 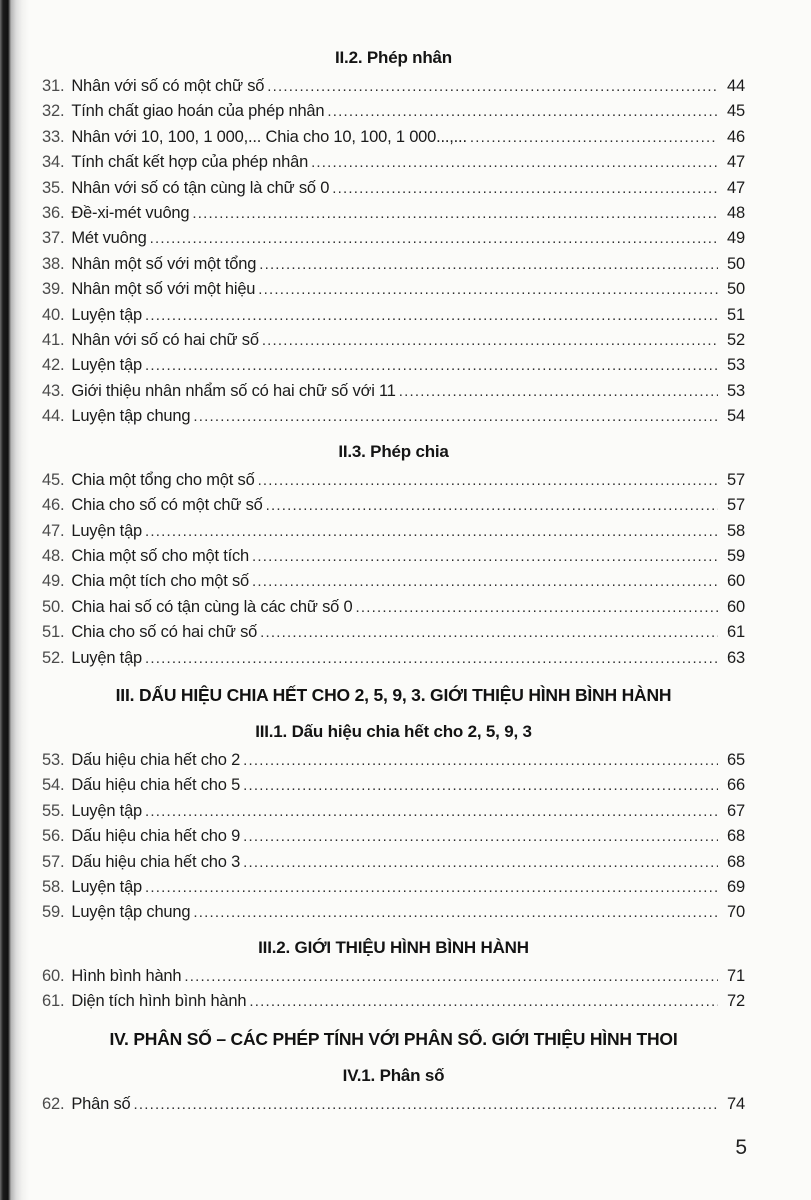 What do you see at coordinates (53, 340) in the screenshot?
I see `toc-entry-number: 41.` at bounding box center [53, 340].